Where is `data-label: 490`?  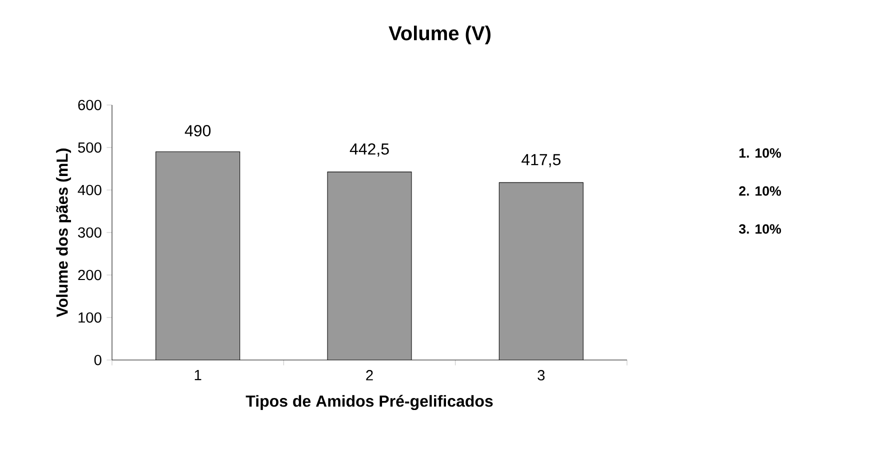
data-label: 490 is located at coordinates (197, 130).